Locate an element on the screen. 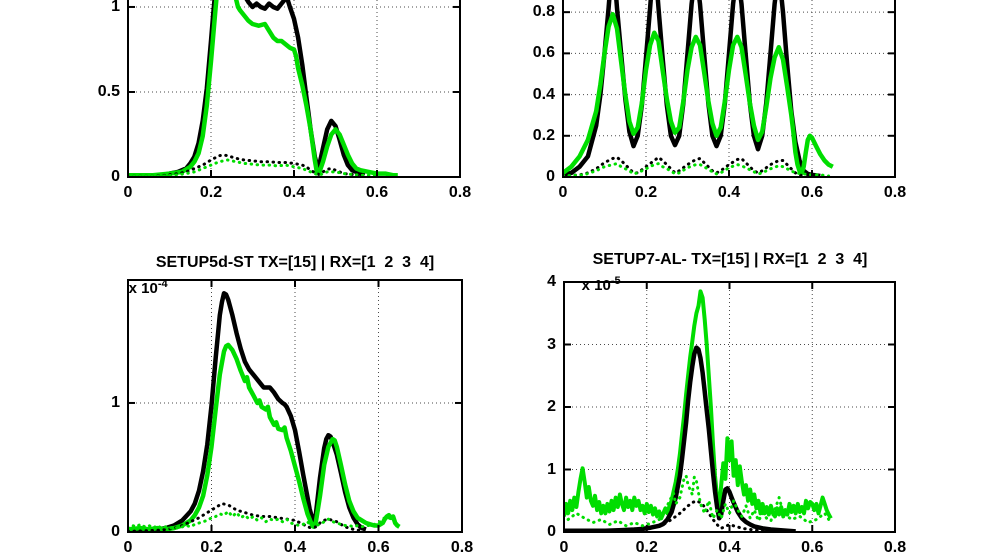 This screenshot has height=556, width=989. bottom-right-plot-title: SETUP7-AL- TX=[15] | RX=[1 2 3 4] is located at coordinates (730, 259).